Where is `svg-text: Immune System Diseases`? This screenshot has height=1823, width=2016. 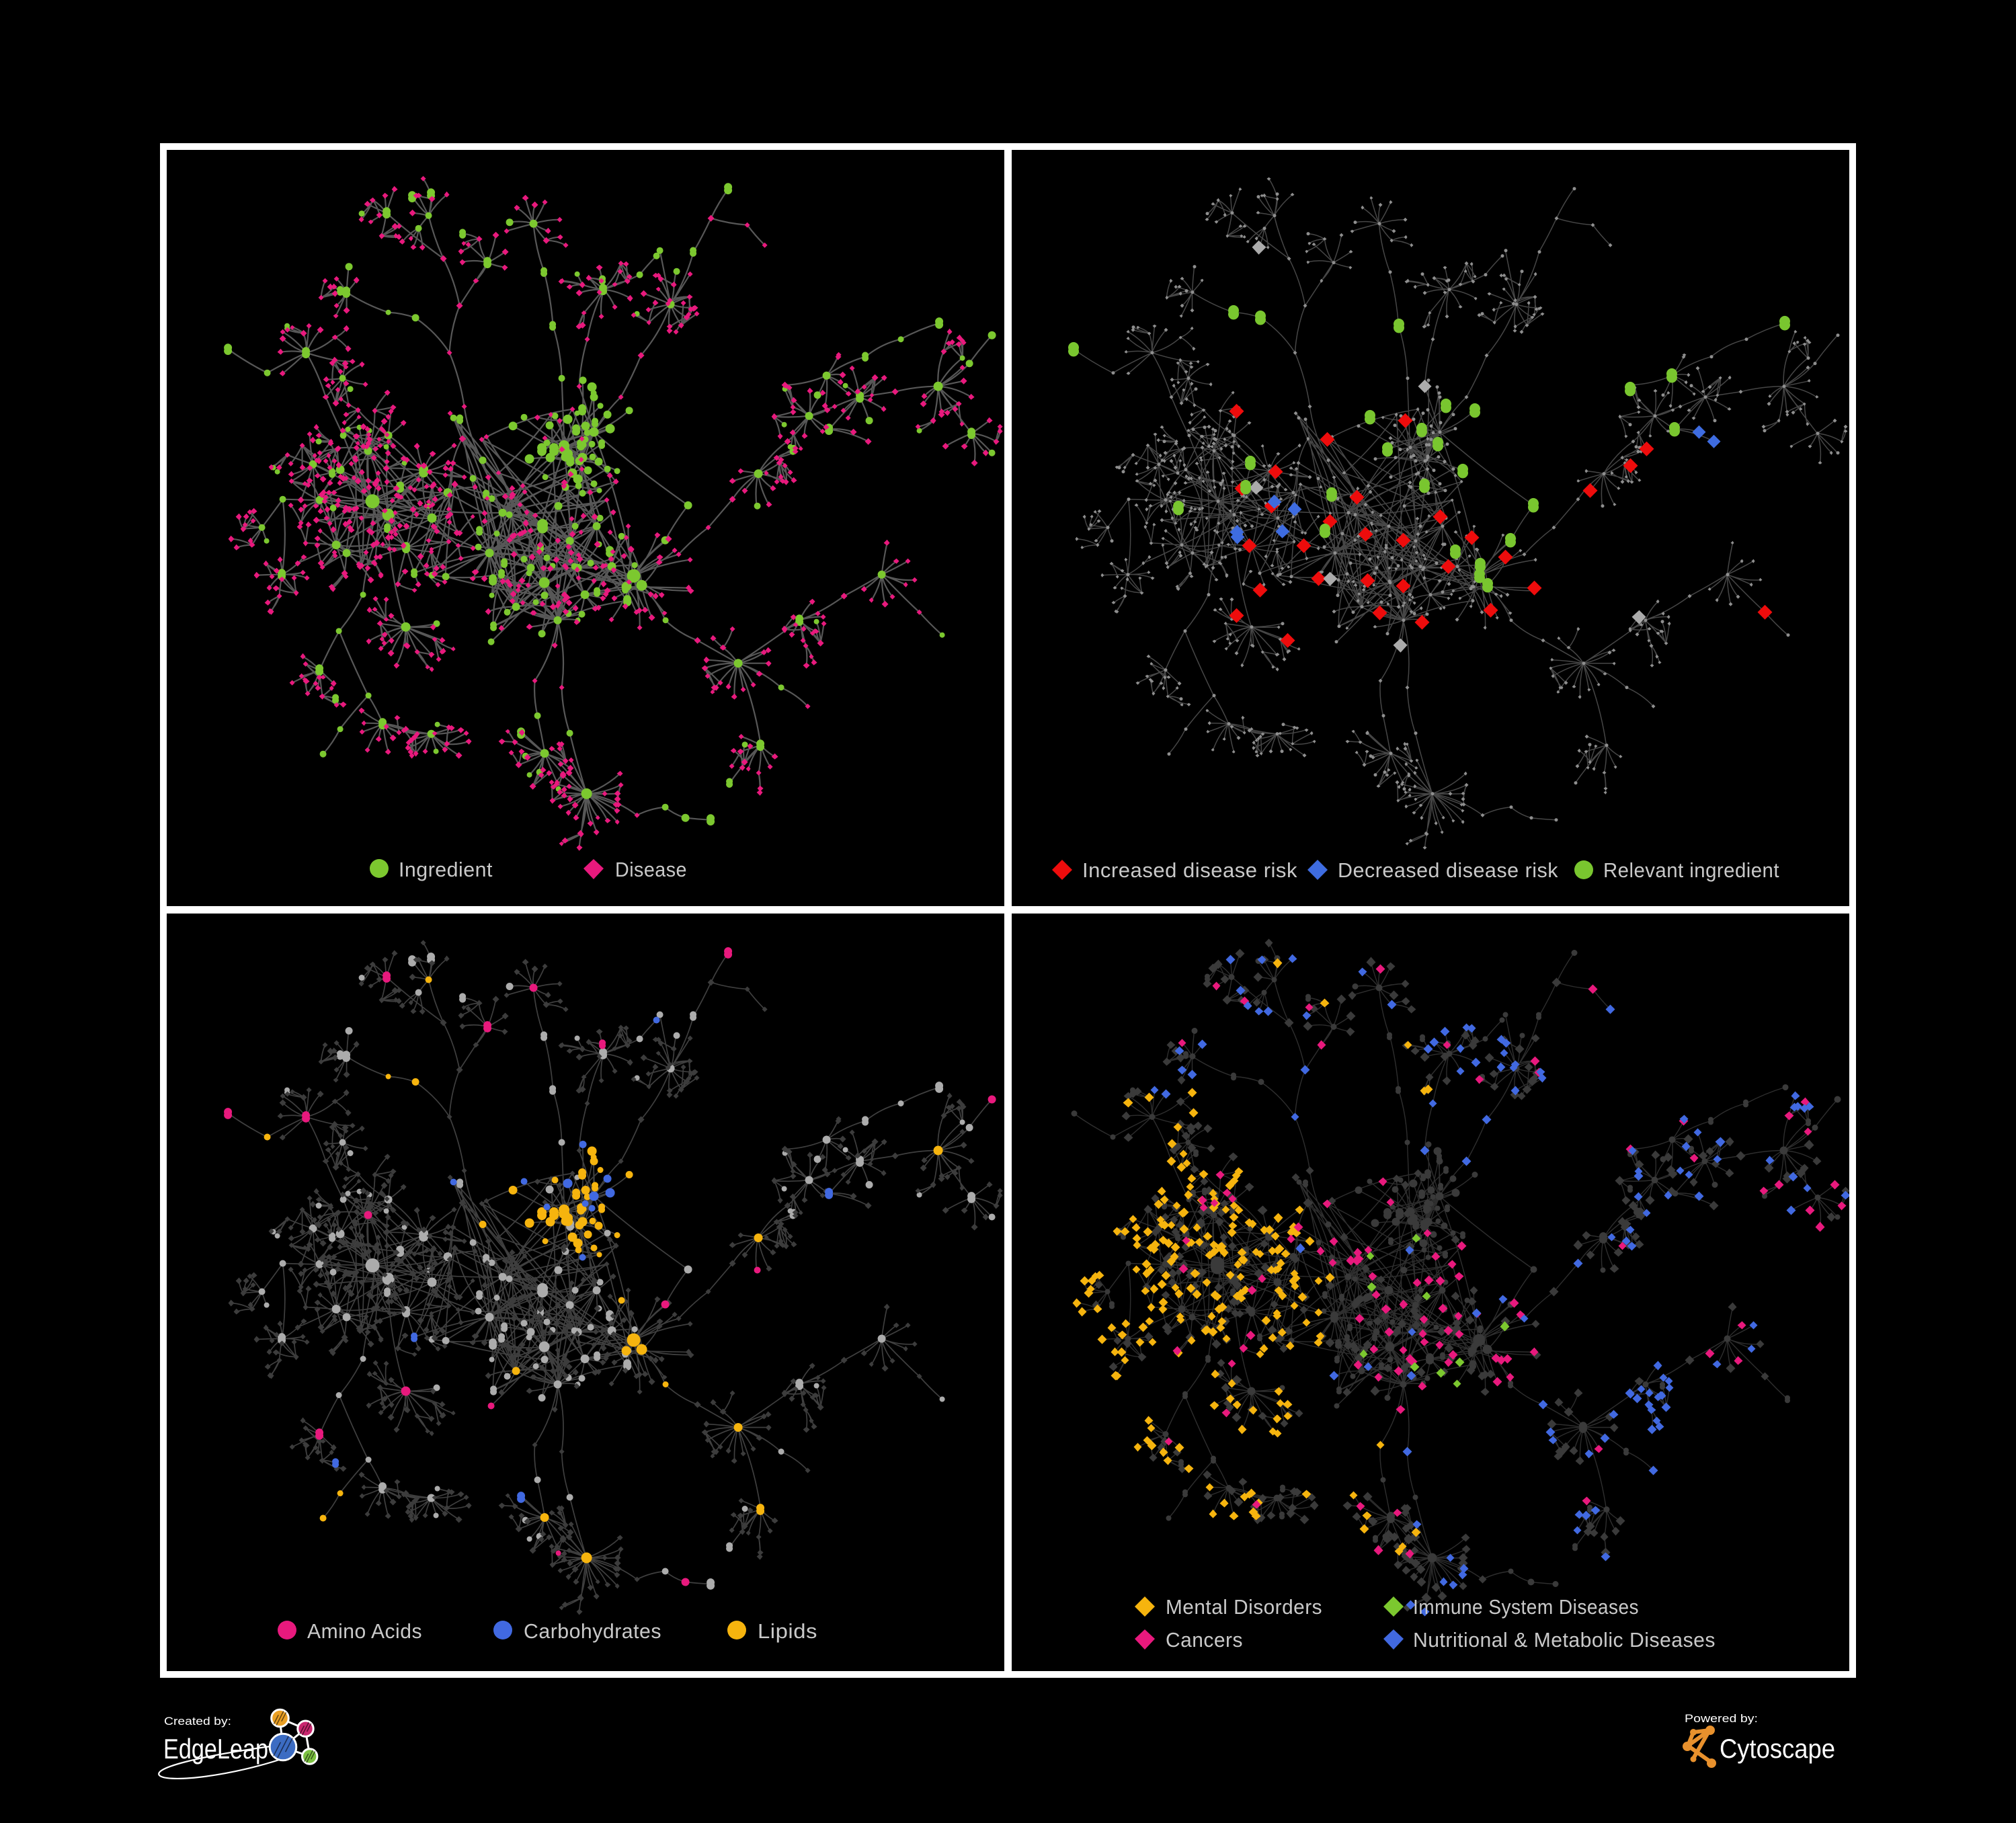 svg-text: Immune System Diseases is located at coordinates (1526, 1607).